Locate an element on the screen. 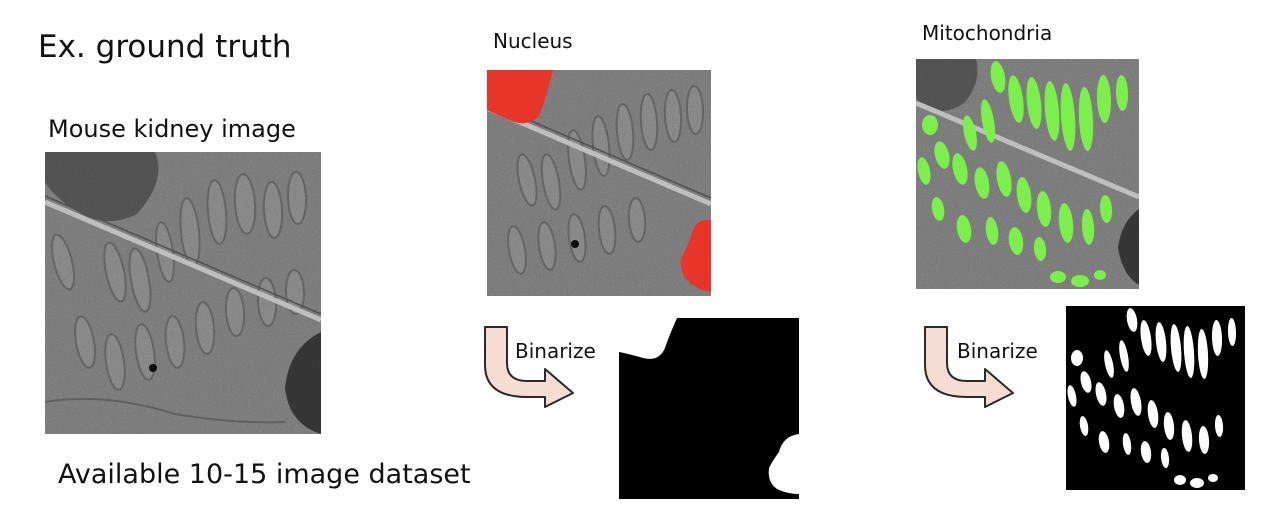 The width and height of the screenshot is (1268, 512). nucleus-label: Nucleus is located at coordinates (533, 41).